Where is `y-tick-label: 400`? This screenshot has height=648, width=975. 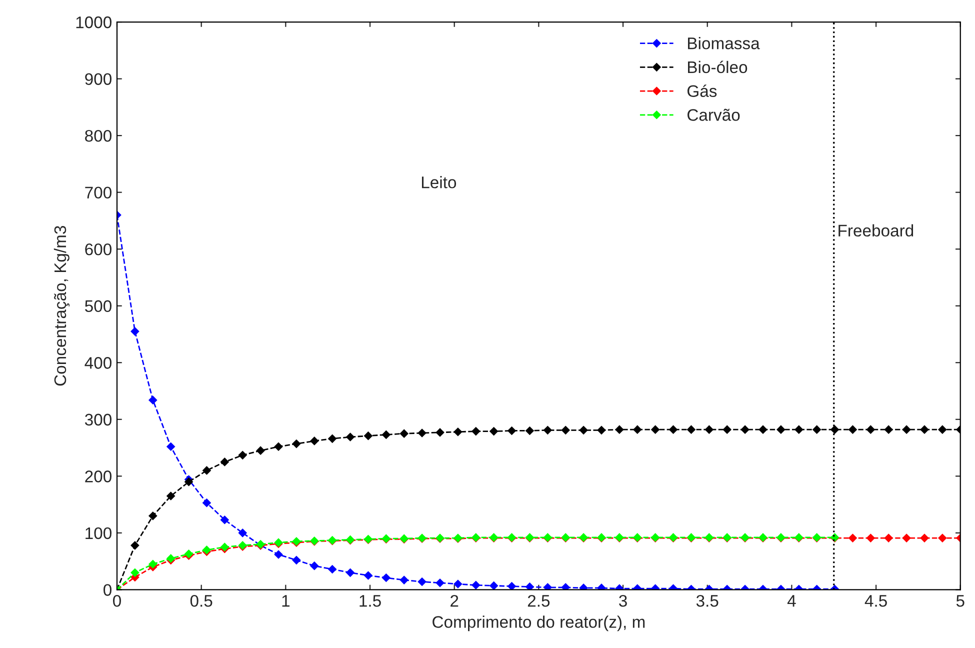
y-tick-label: 400 is located at coordinates (98, 363).